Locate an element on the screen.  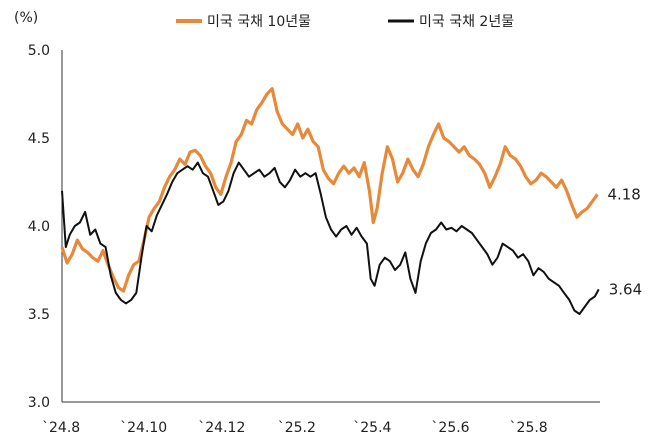
x-tick-label: `25.6 is located at coordinates (450, 428).